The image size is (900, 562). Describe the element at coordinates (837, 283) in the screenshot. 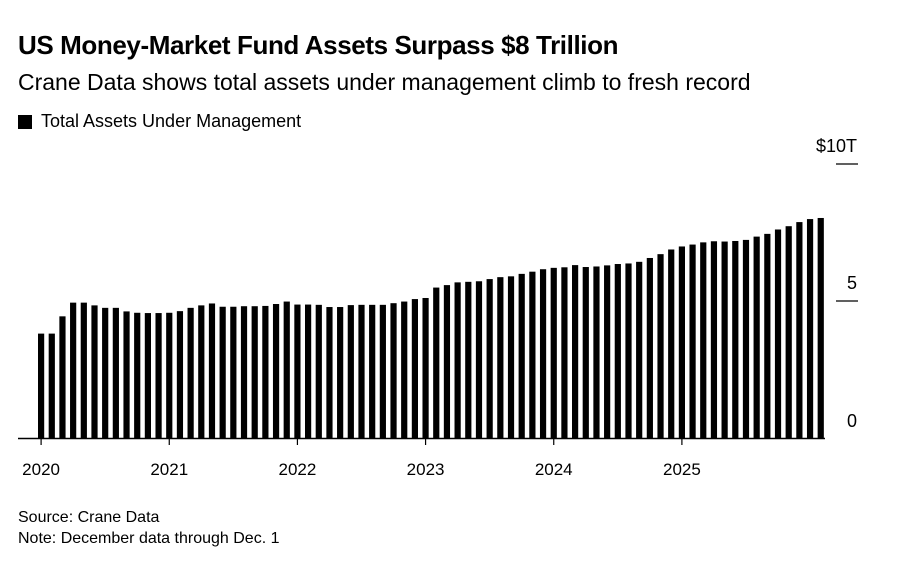

I see `y-axis: 0 5 $10T` at that location.